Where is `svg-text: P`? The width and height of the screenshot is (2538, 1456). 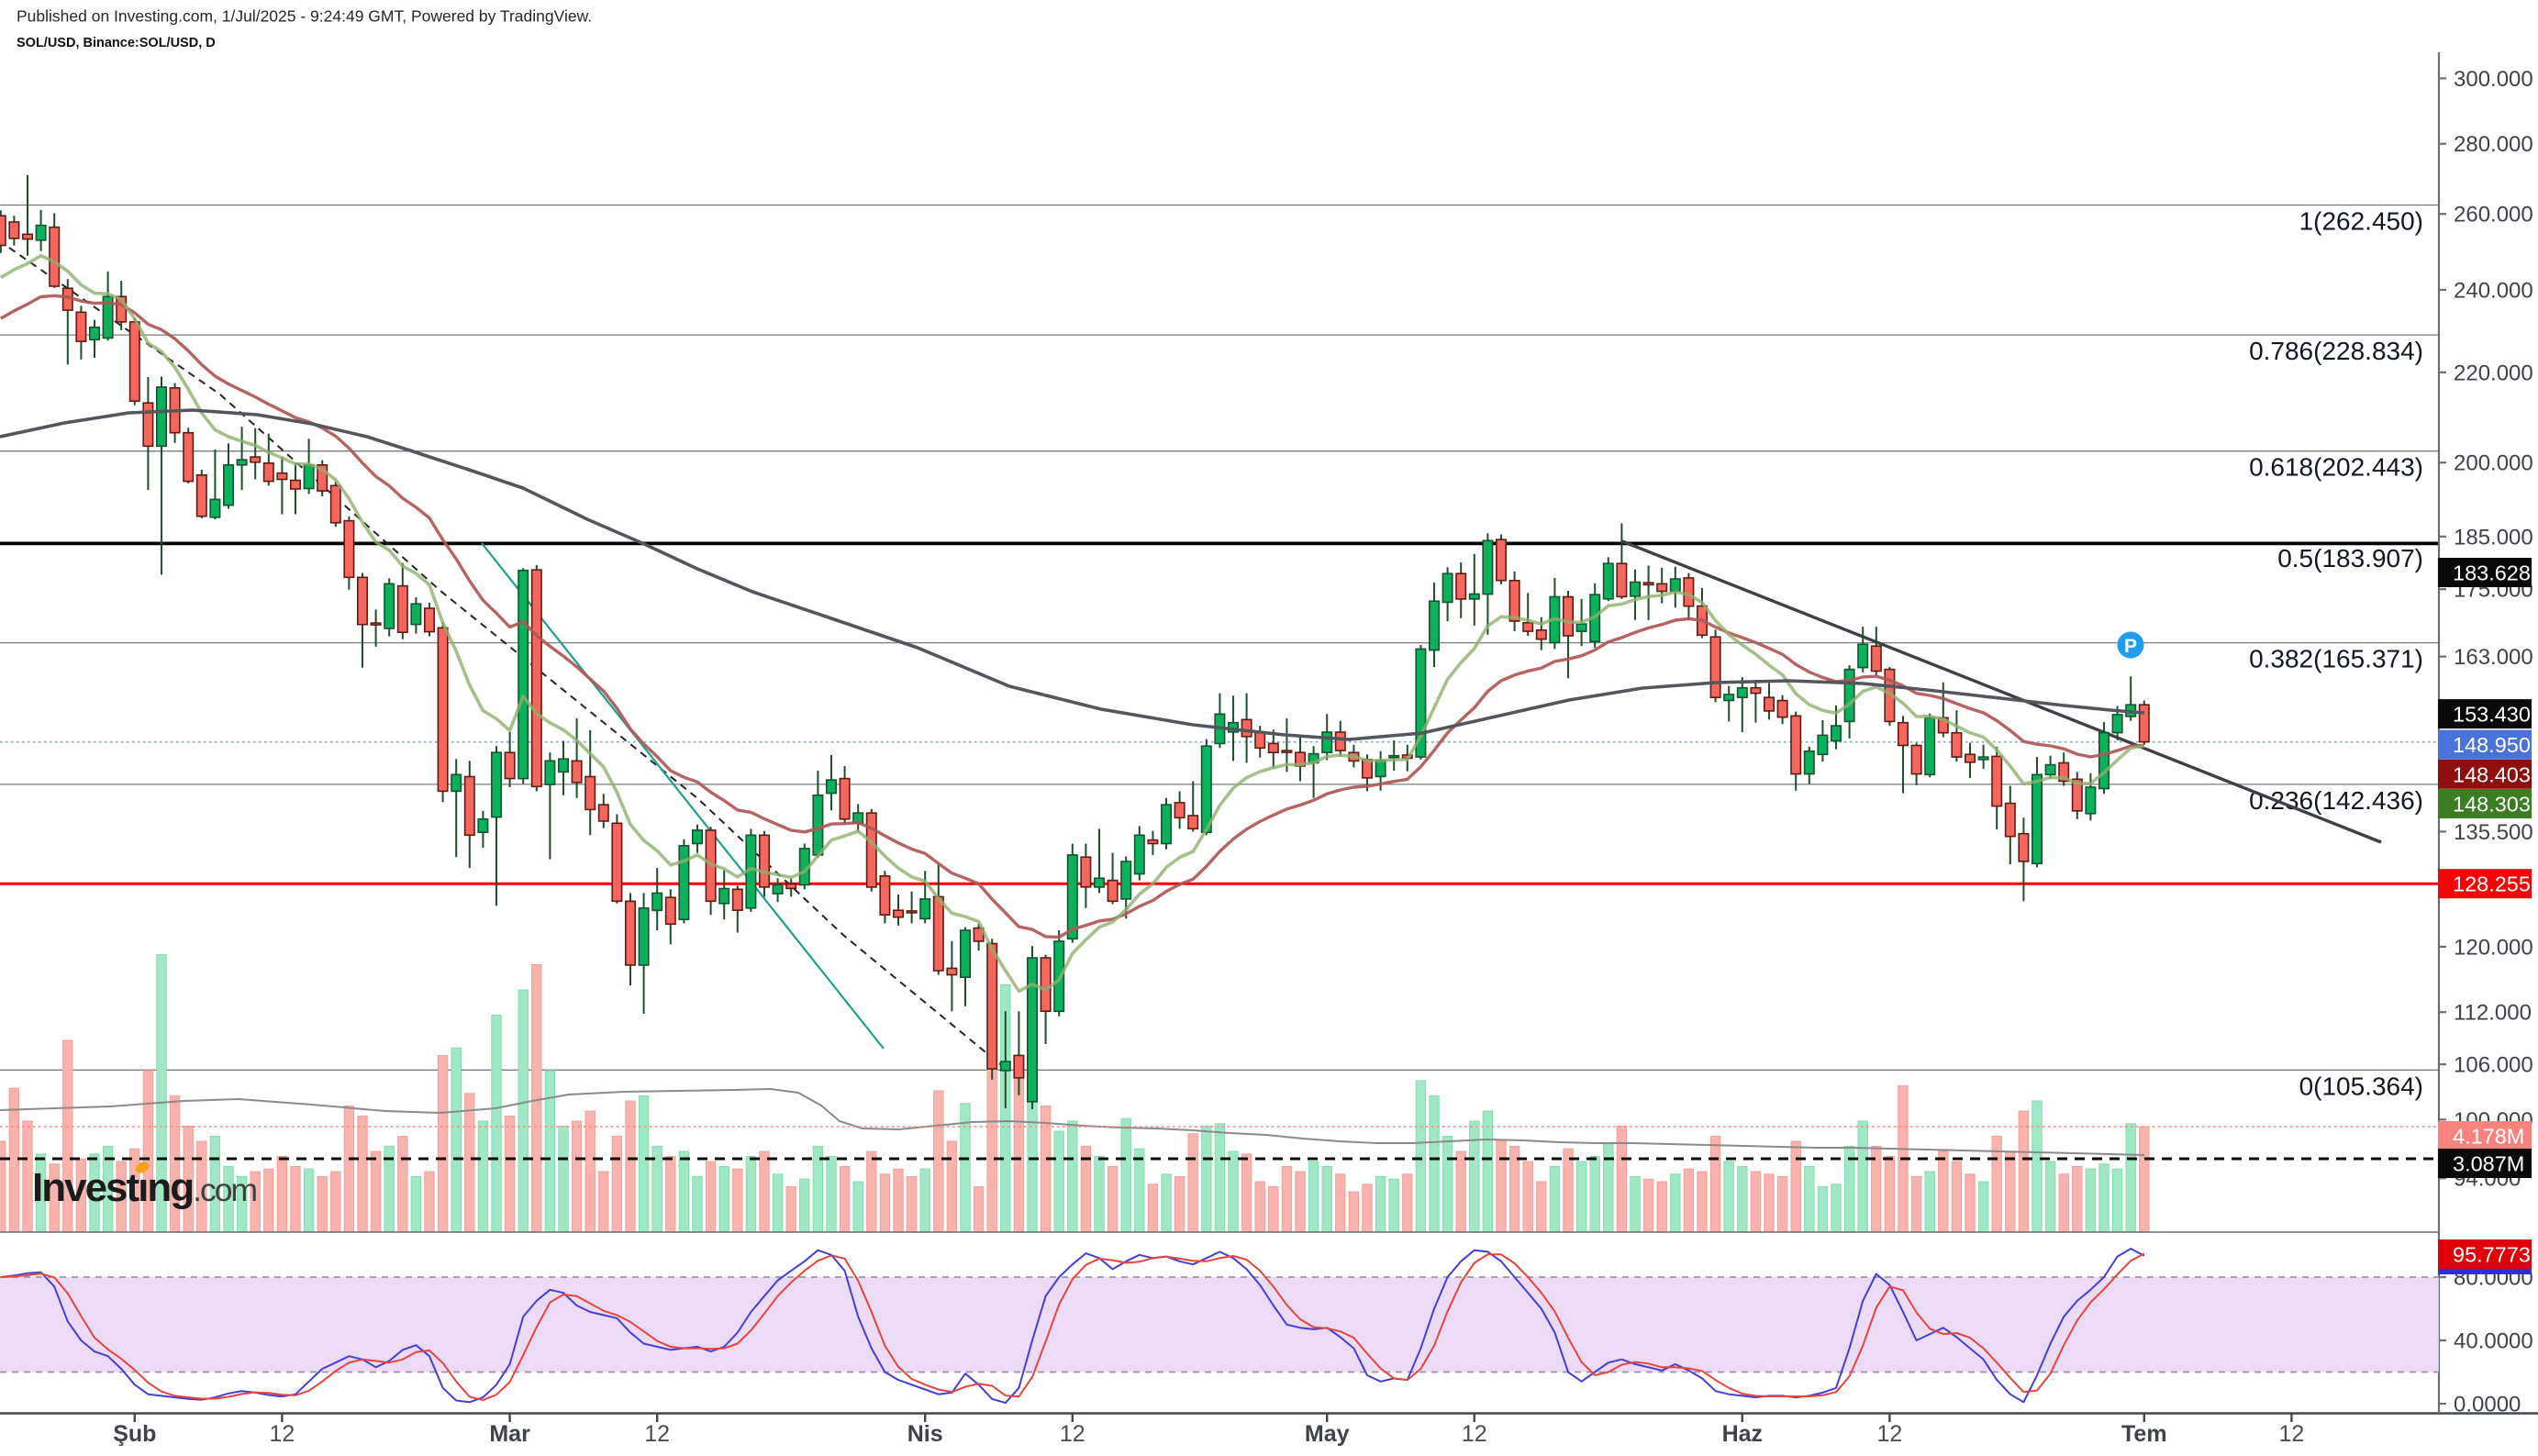
svg-text: P is located at coordinates (2130, 646).